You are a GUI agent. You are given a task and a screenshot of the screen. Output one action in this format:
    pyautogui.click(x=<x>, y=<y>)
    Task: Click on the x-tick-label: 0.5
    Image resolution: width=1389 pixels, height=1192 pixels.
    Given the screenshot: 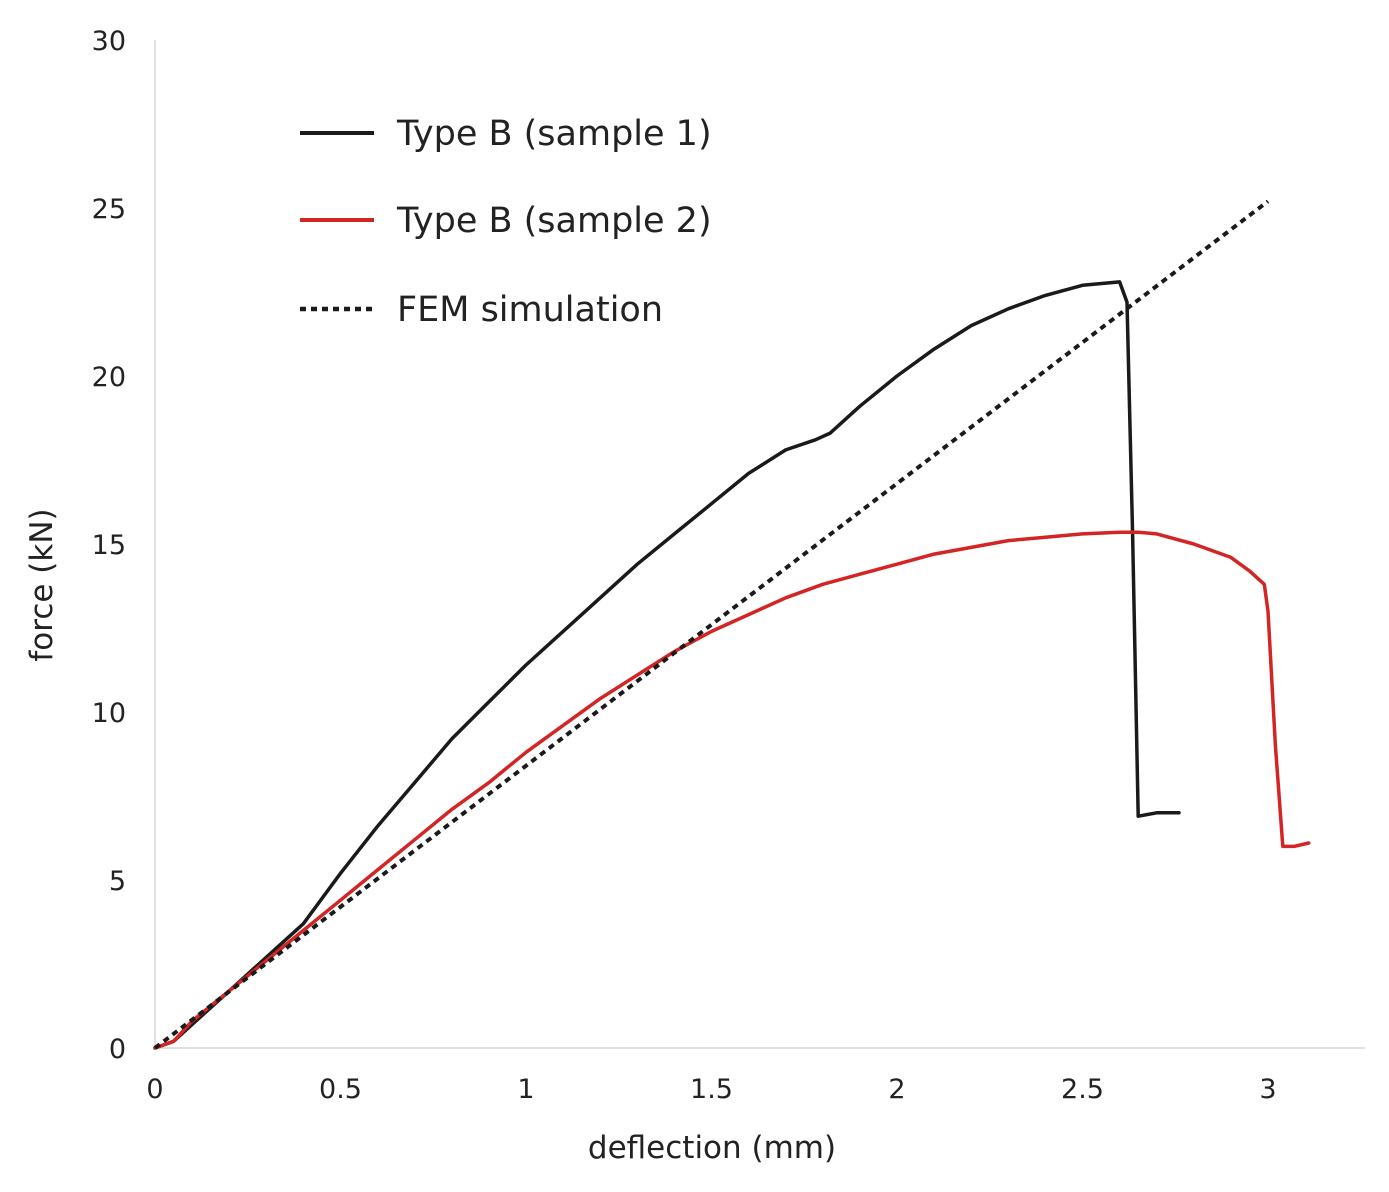 What is the action you would take?
    pyautogui.click(x=340, y=1089)
    